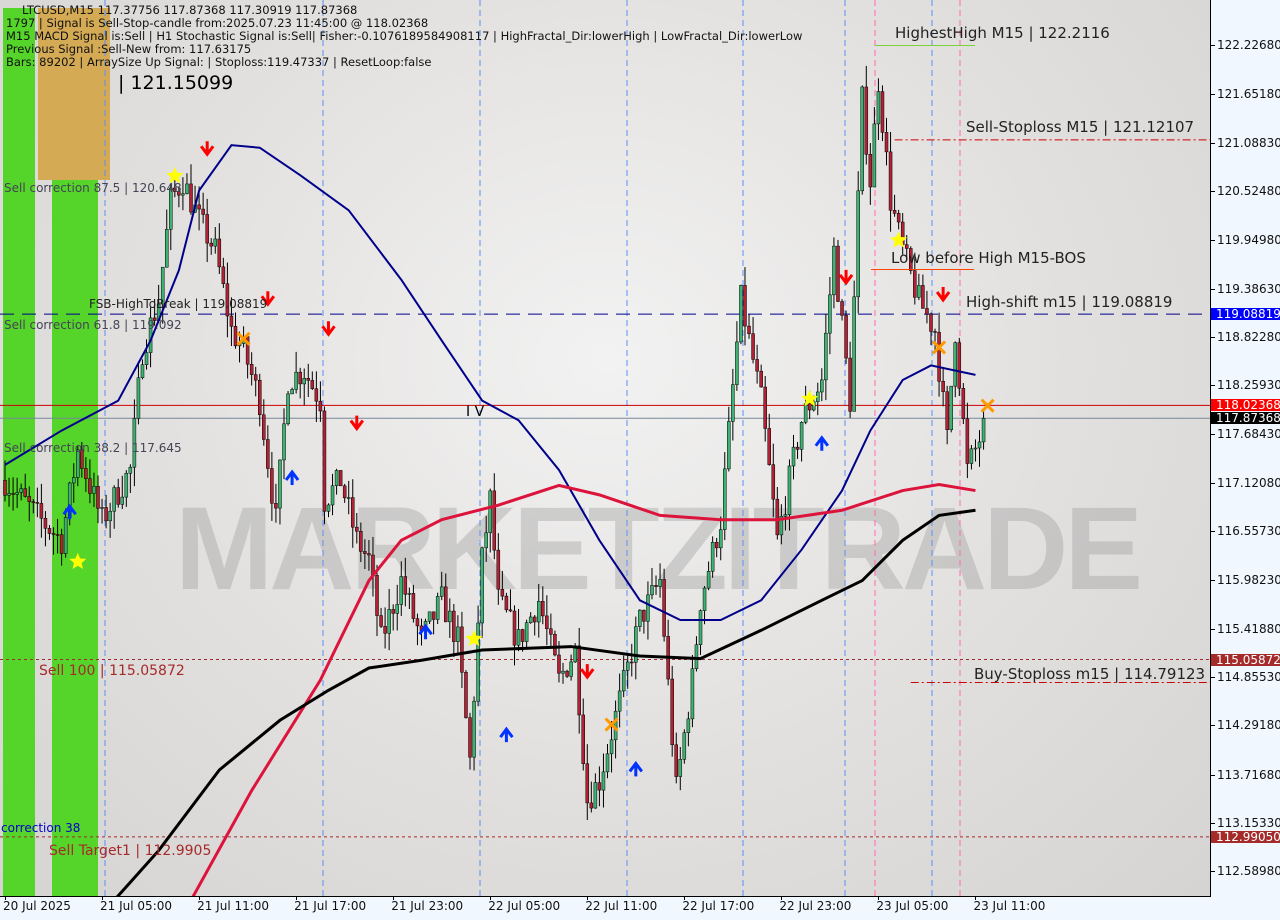  I want to click on y-tick-label: 112.58980, so click(1248, 871).